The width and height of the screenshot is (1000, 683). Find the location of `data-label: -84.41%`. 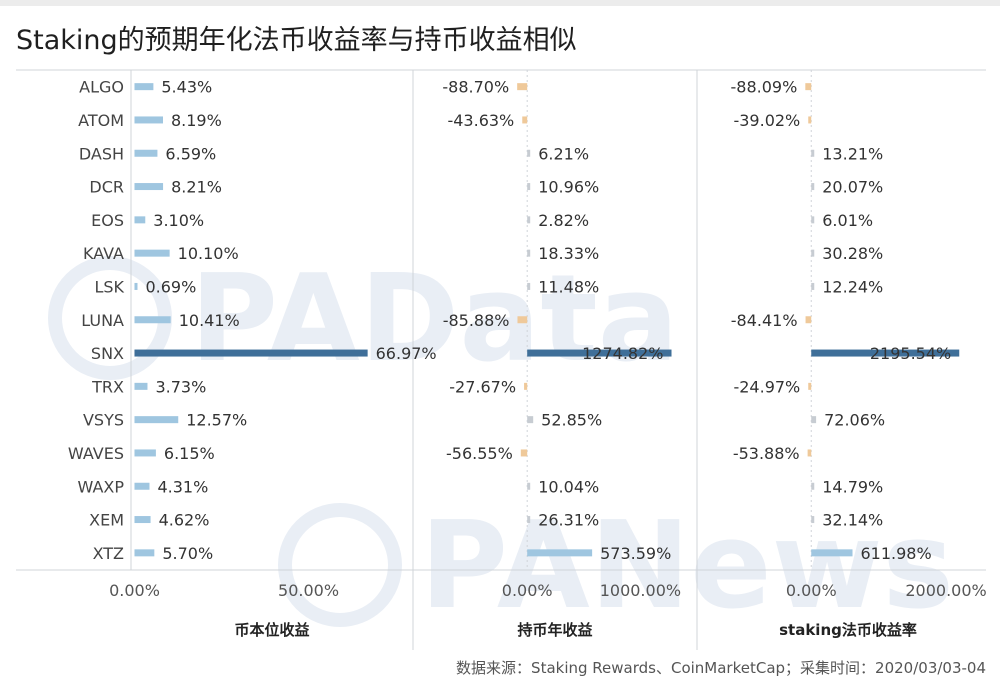

data-label: -84.41% is located at coordinates (764, 320).